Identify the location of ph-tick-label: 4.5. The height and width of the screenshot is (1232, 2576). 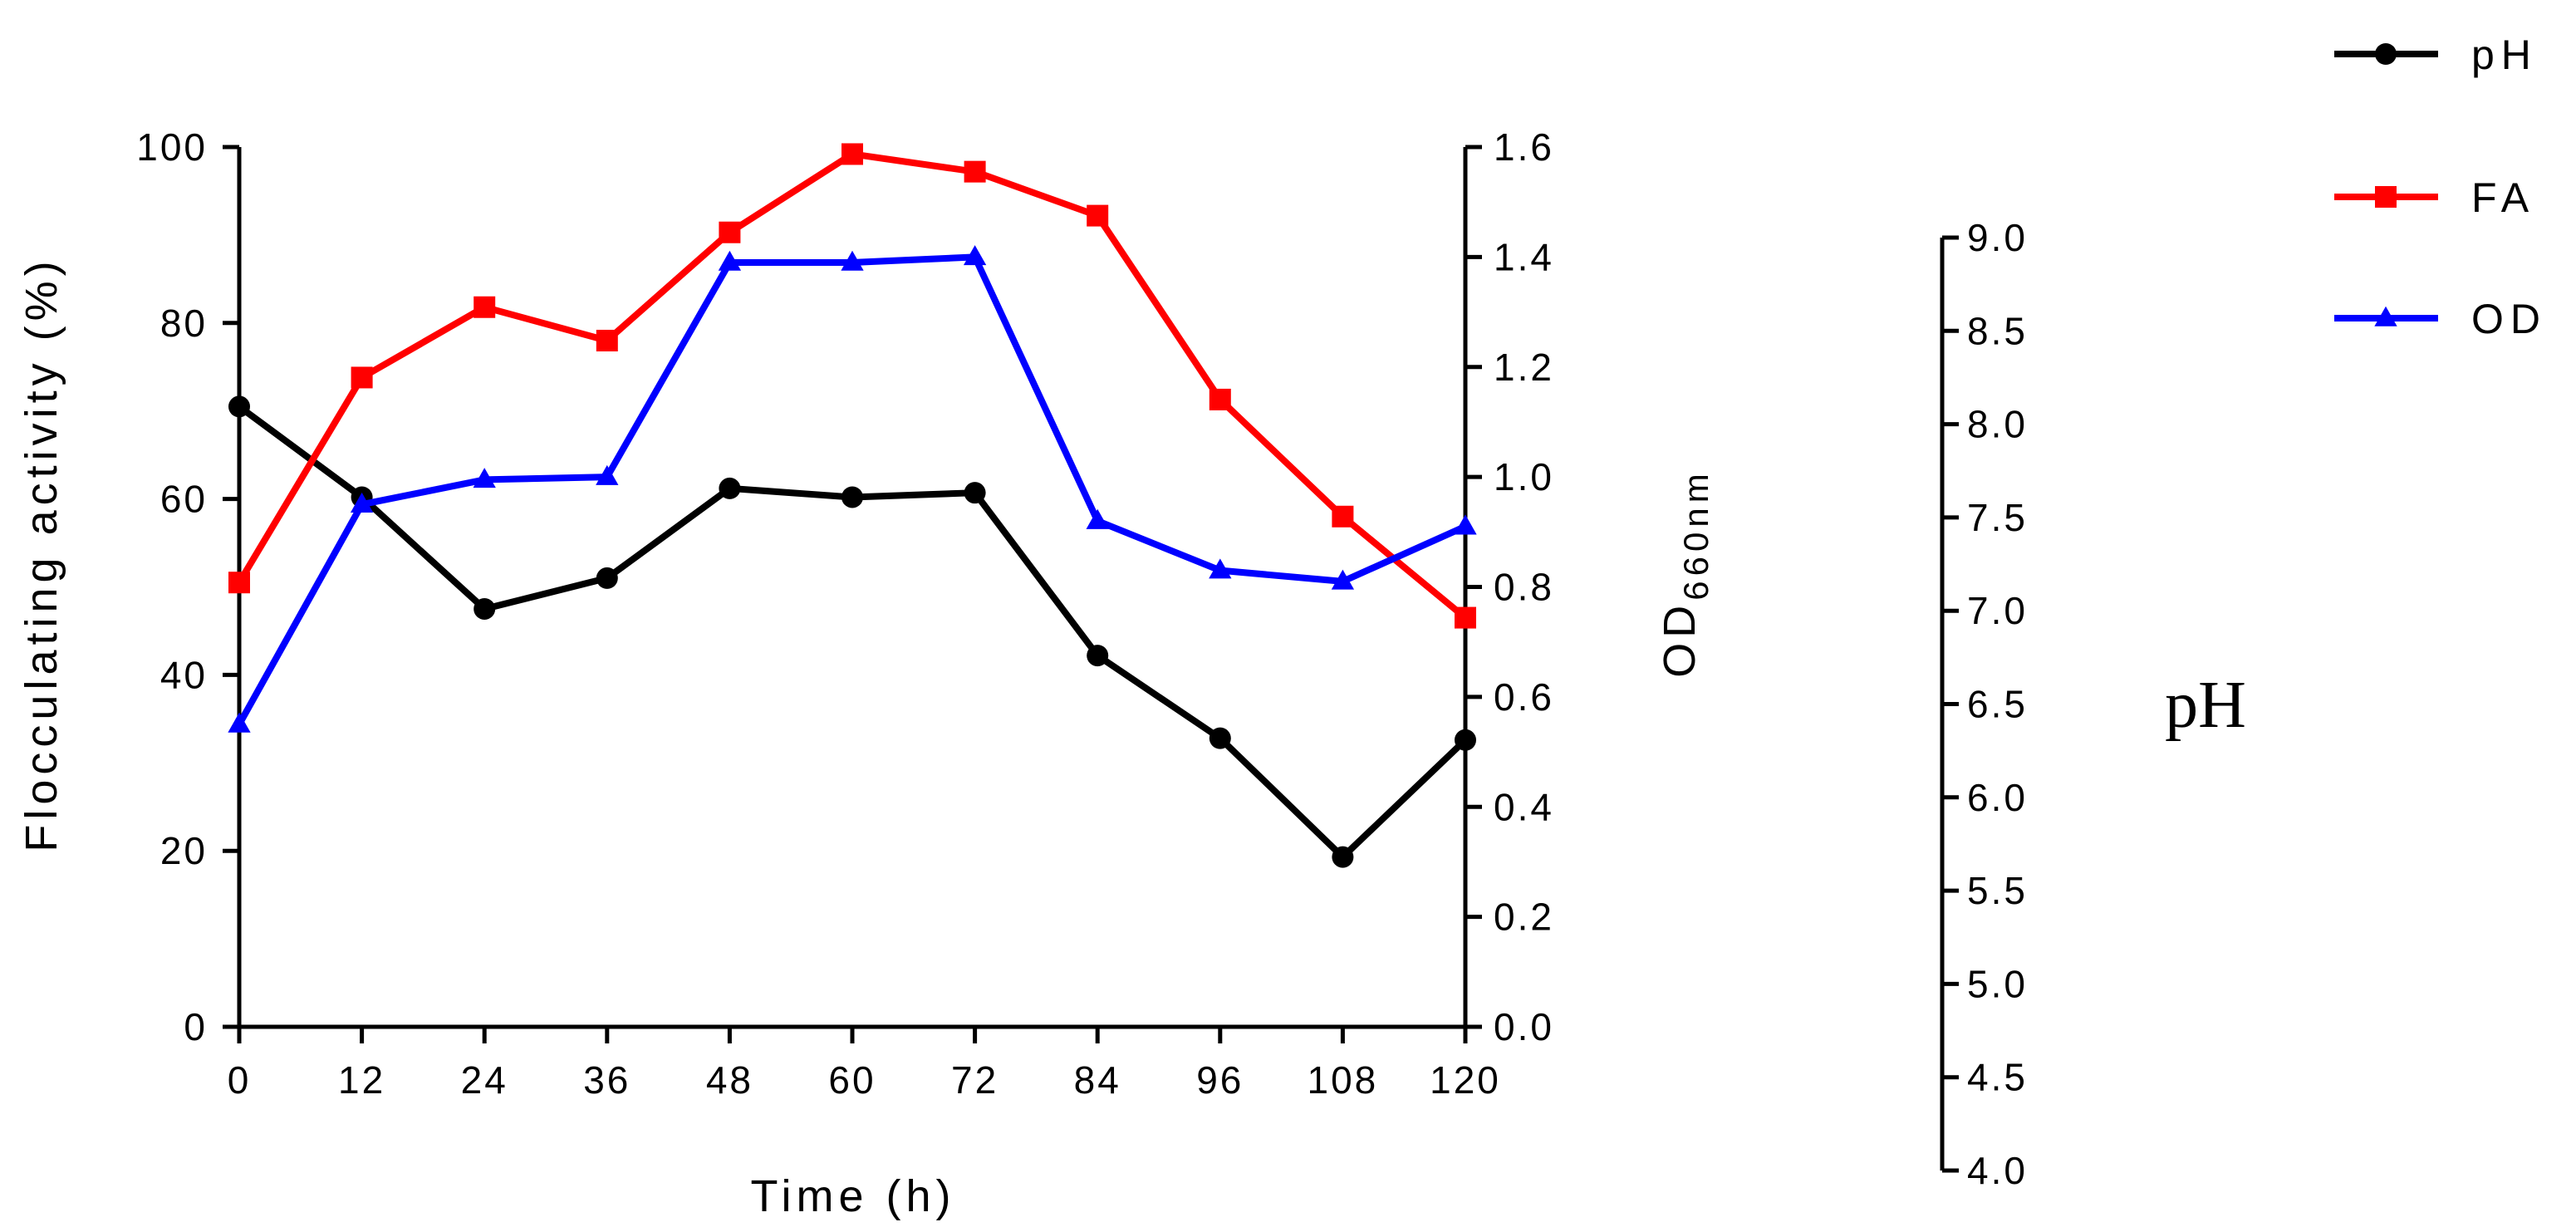
(1997, 1077).